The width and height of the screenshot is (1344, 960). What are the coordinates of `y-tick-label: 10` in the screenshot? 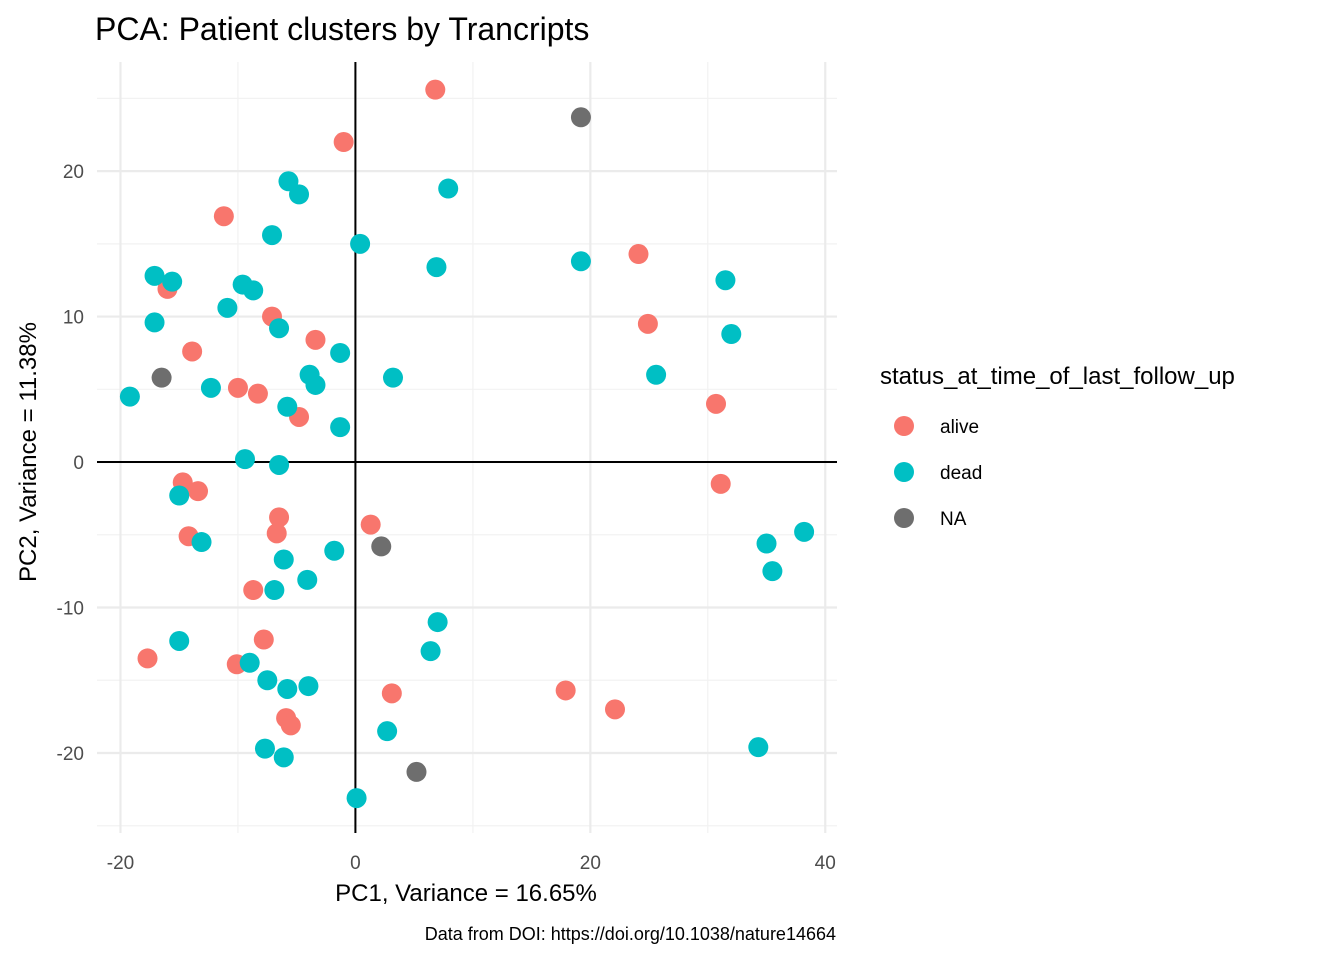 It's located at (73, 318).